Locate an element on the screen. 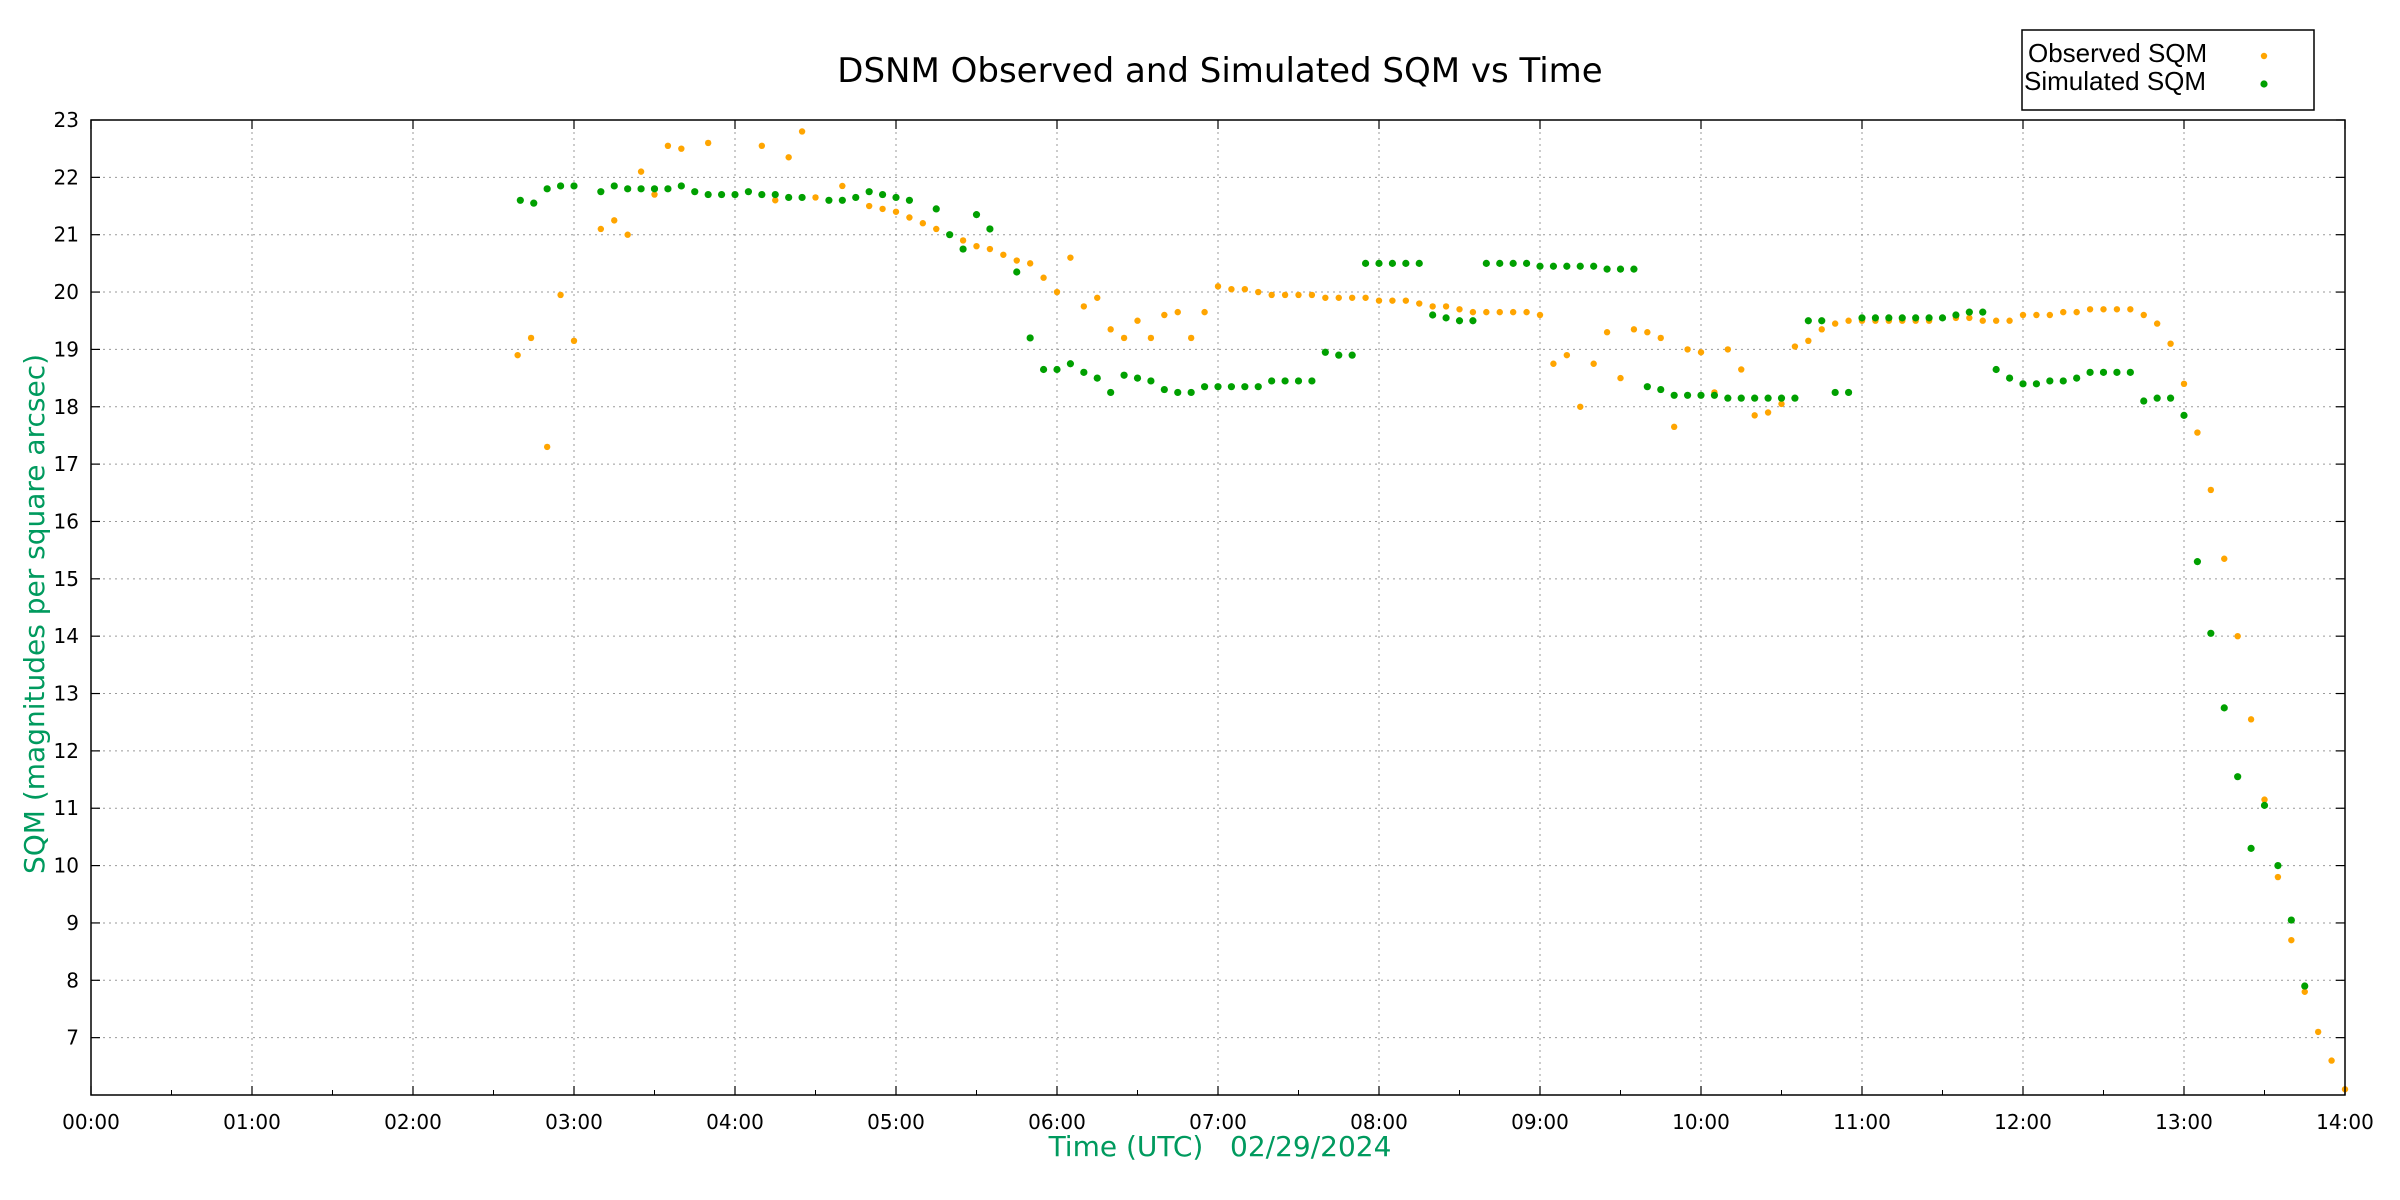  legend: Observed SQM Simulated SQM is located at coordinates (2168, 70).